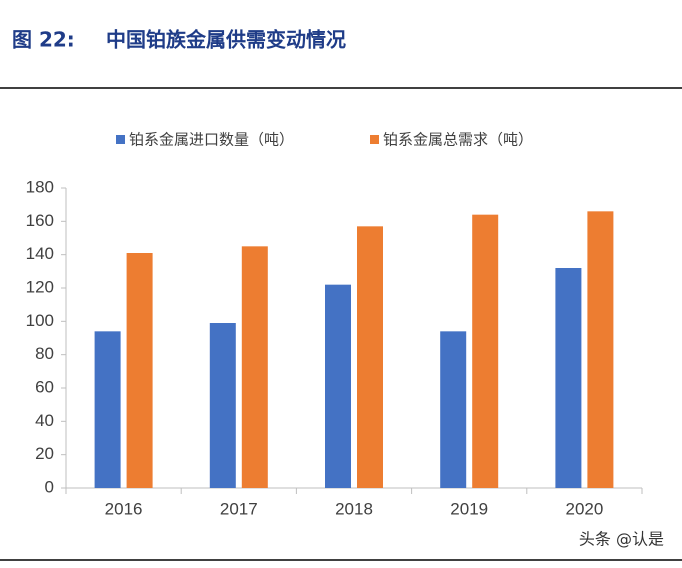 This screenshot has height=568, width=682. What do you see at coordinates (584, 508) in the screenshot?
I see `x-tick-label: 2020` at bounding box center [584, 508].